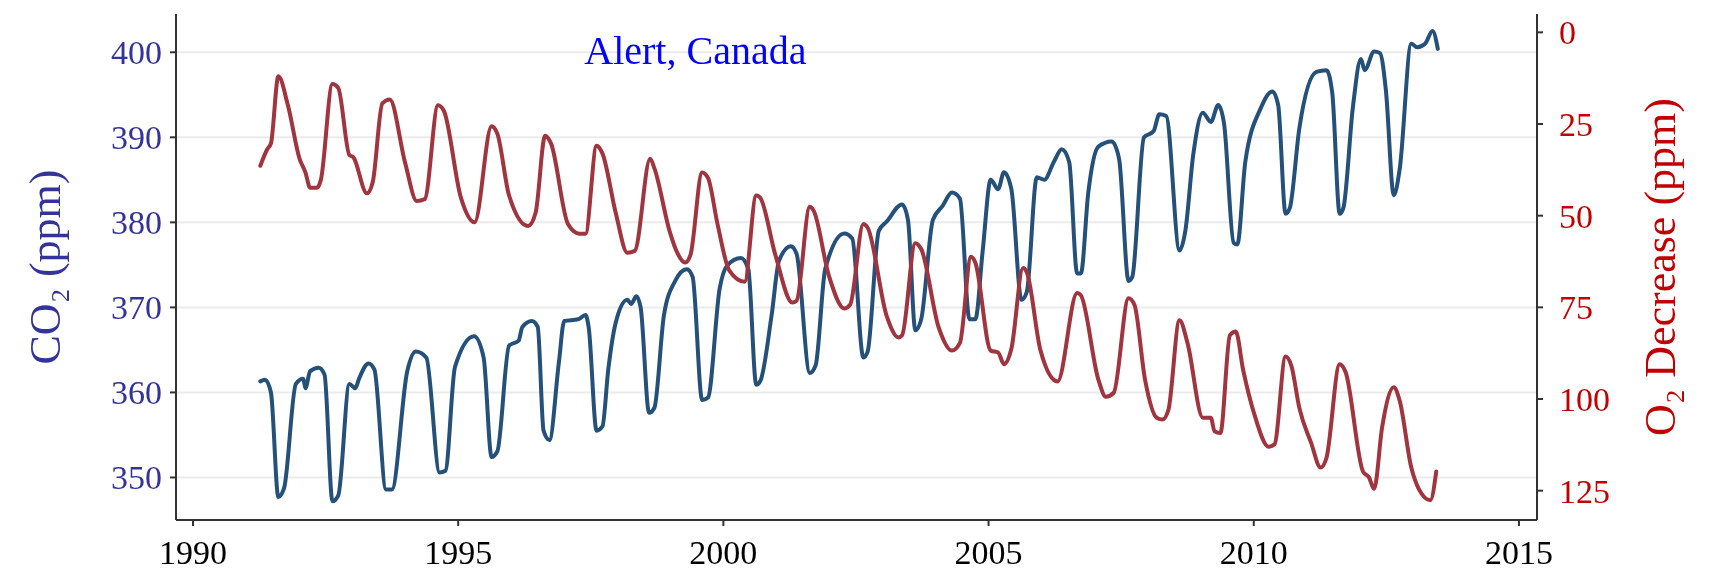 This screenshot has width=1711, height=582. I want to click on y-tick-label: 350, so click(136, 478).